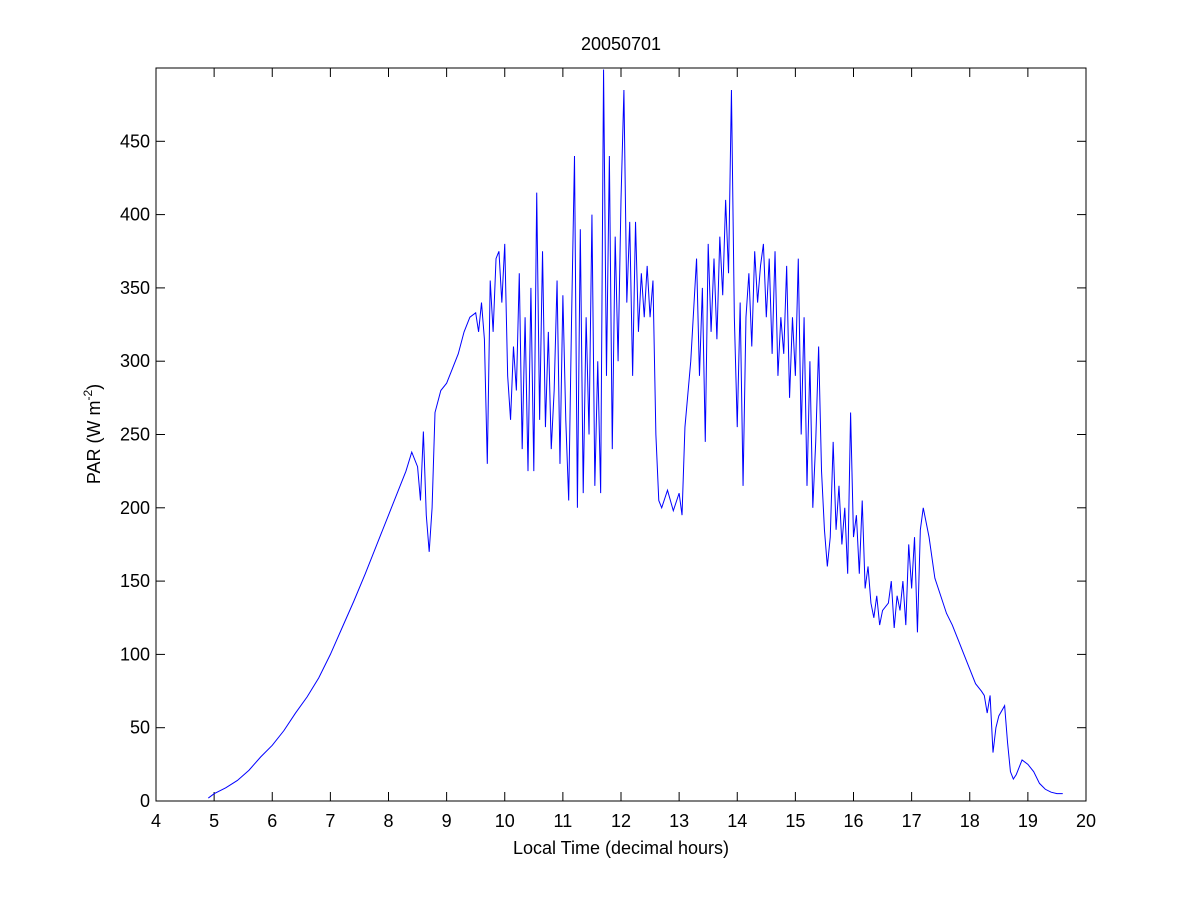 This screenshot has width=1200, height=900. Describe the element at coordinates (447, 821) in the screenshot. I see `x-tick-label: 9` at that location.